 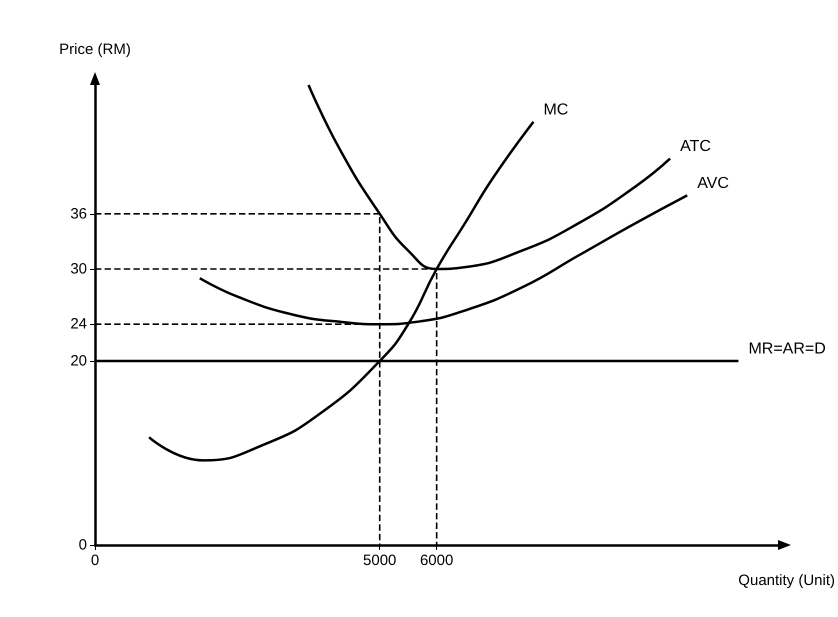 What do you see at coordinates (787, 580) in the screenshot?
I see `x-axis-title: Quantity (Unit)` at bounding box center [787, 580].